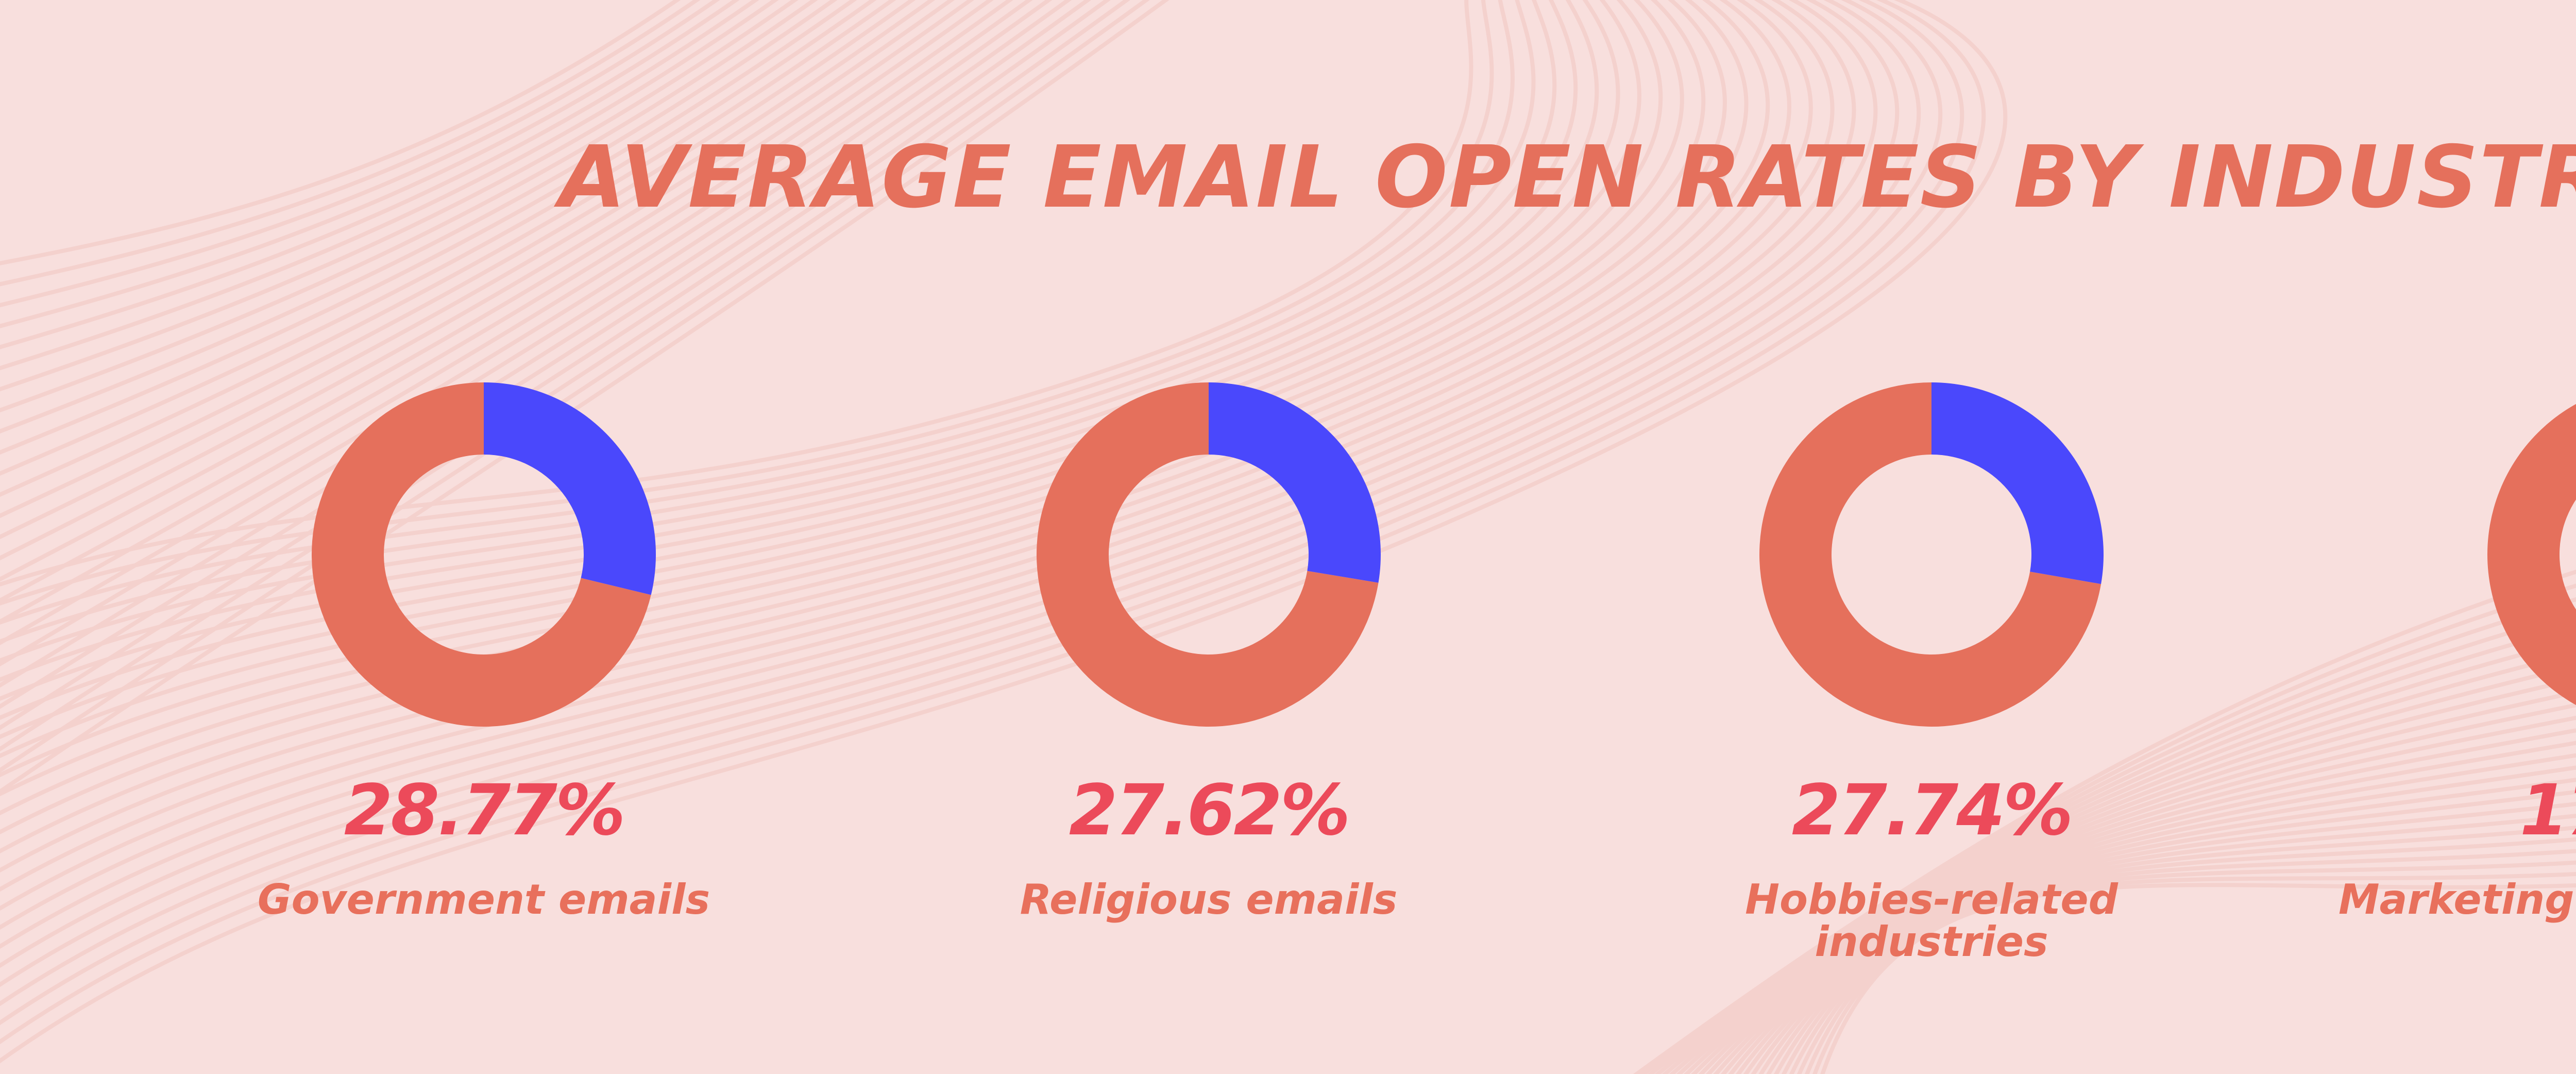 The image size is (2576, 1074). I want to click on donut-chart-hobbies, so click(1931, 554).